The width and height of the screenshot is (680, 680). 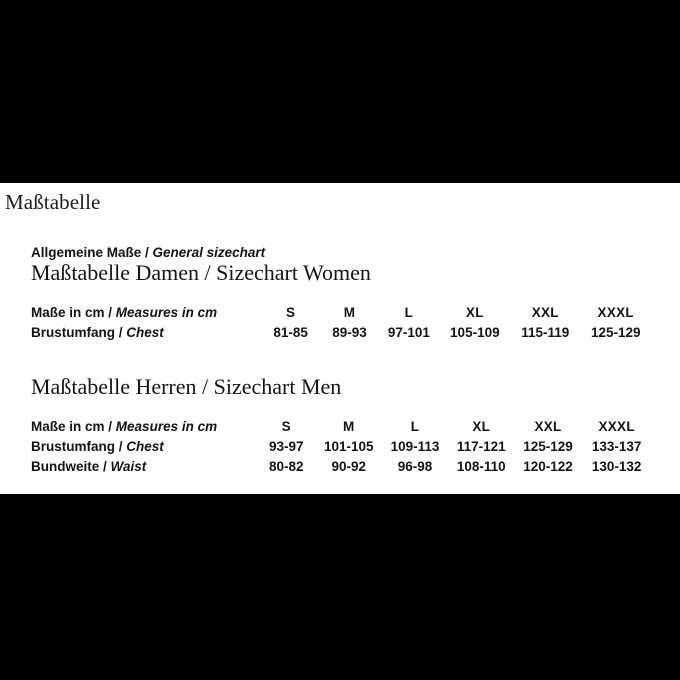 What do you see at coordinates (545, 332) in the screenshot?
I see `women-chest-xxl: 115-119` at bounding box center [545, 332].